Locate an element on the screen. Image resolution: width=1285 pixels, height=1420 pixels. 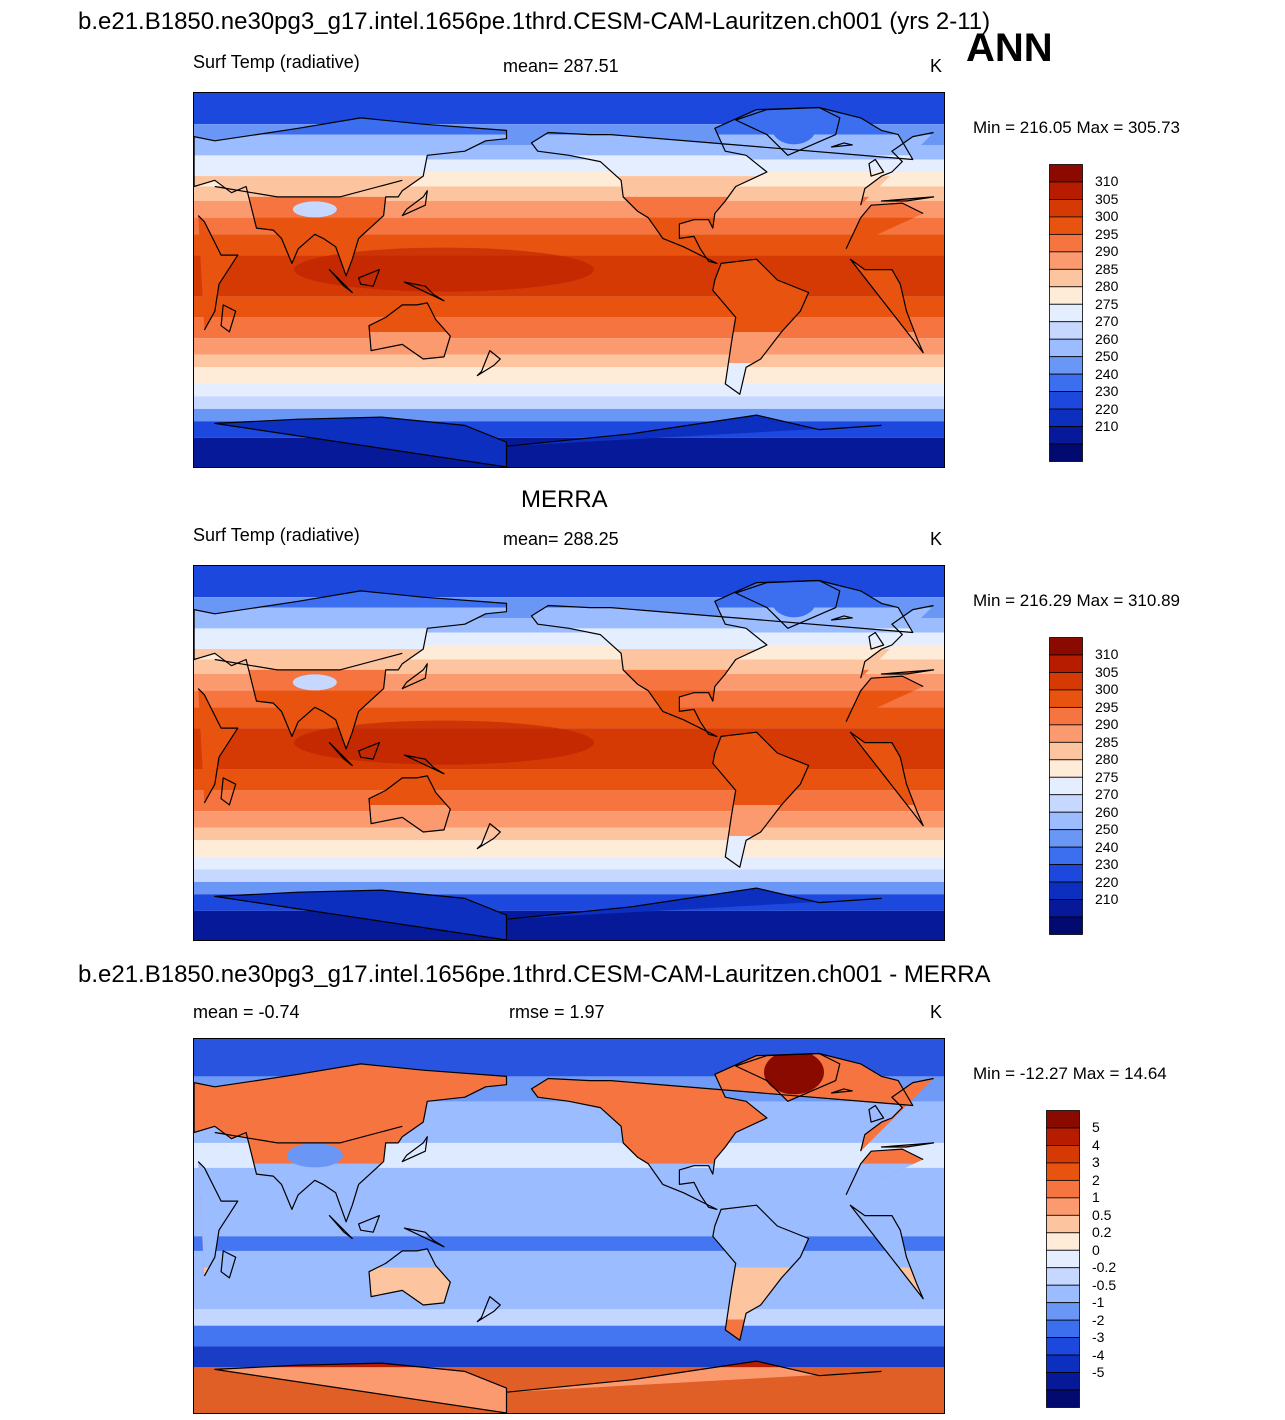
colorbar-tick-label: 0 is located at coordinates (1096, 1249).